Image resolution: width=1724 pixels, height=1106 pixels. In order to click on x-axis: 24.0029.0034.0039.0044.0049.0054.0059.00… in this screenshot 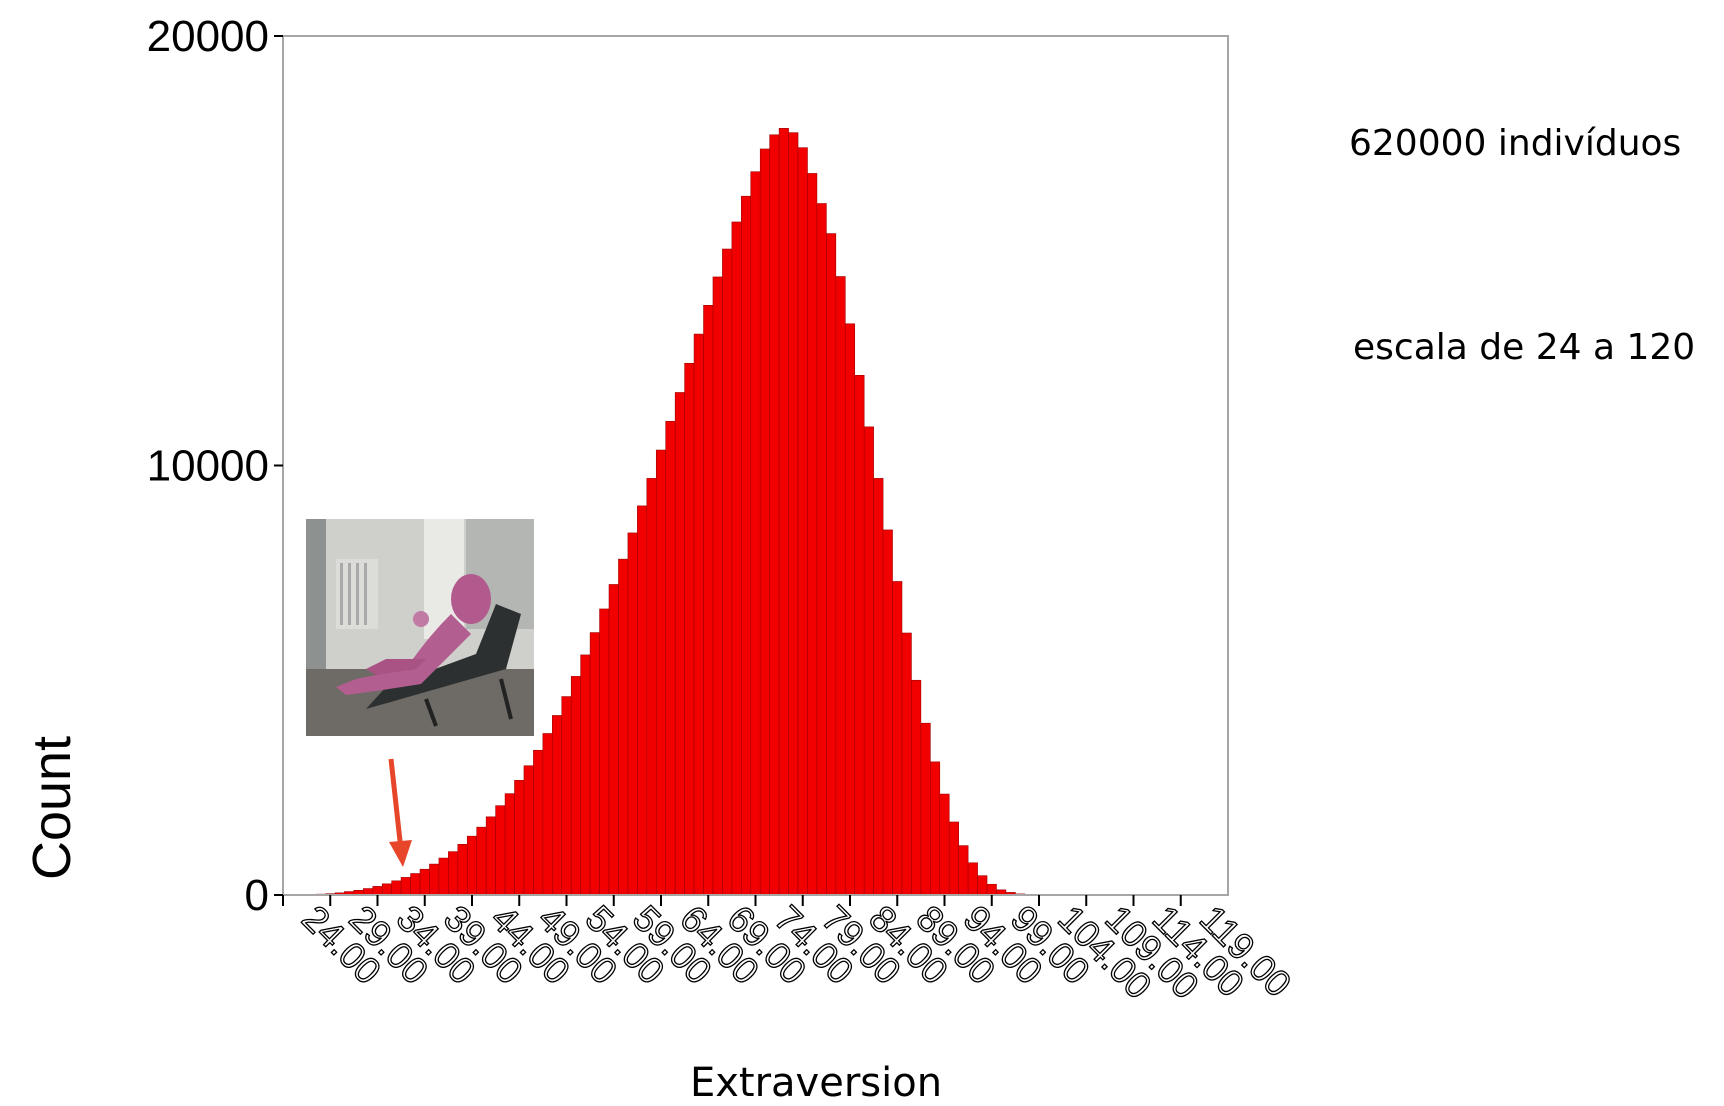, I will do `click(791, 951)`.